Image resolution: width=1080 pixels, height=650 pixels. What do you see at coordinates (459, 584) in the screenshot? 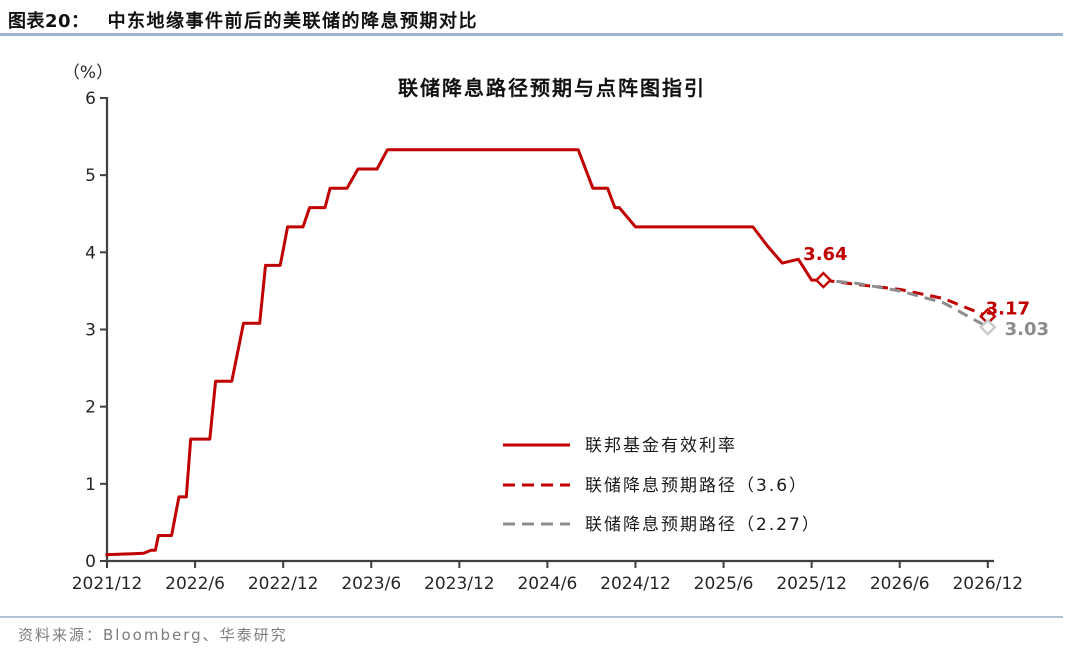
I see `x-tick-label: 2023/12` at bounding box center [459, 584].